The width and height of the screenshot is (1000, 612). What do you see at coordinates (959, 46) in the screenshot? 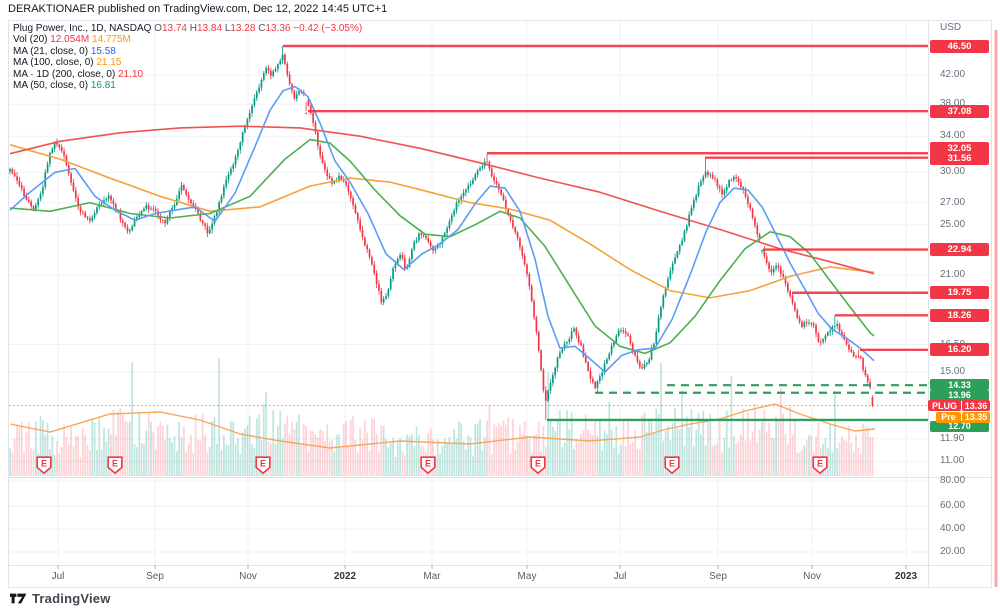
I see `resistance-price-label: 46.50` at bounding box center [959, 46].